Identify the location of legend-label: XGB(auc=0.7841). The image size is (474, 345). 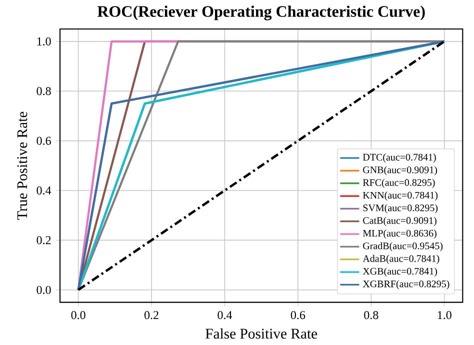
(399, 272).